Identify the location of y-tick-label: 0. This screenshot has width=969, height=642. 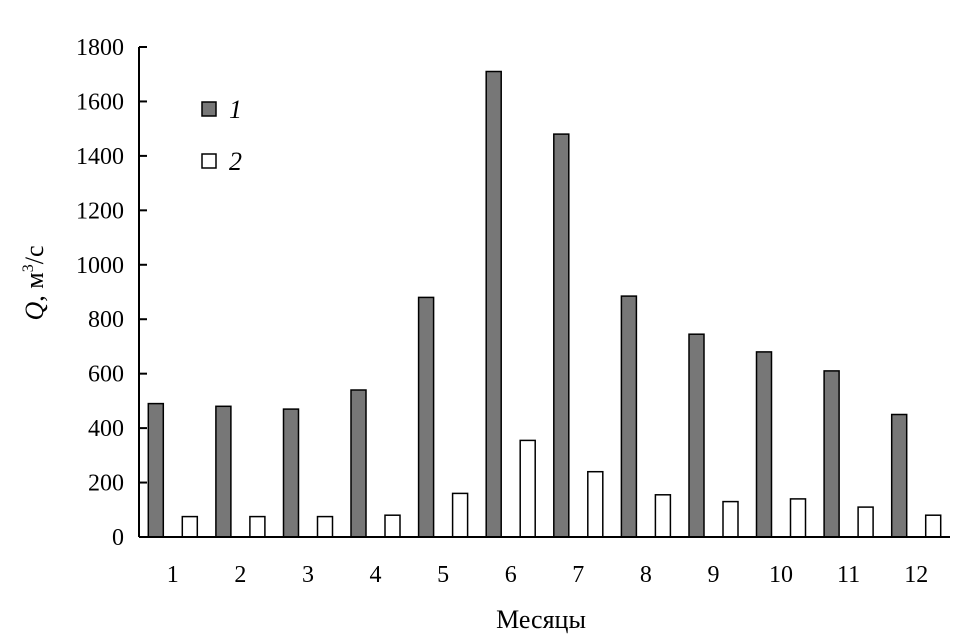
(118, 538).